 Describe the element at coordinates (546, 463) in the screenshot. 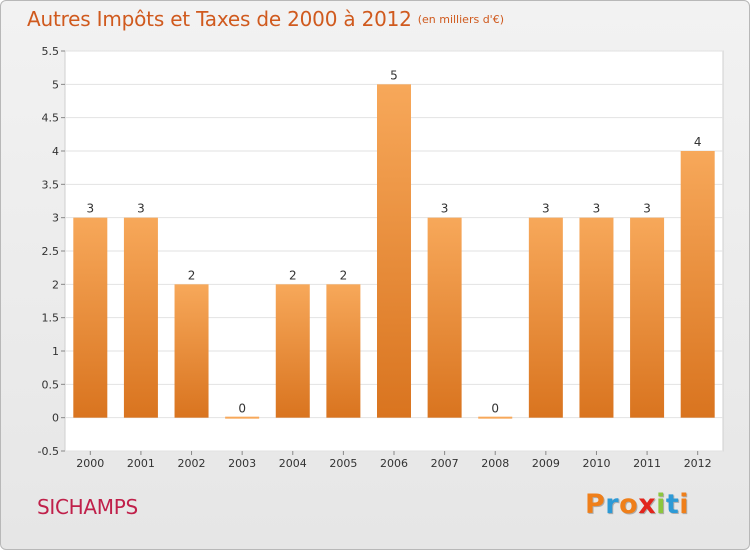

I see `x-tick-label: 2009` at that location.